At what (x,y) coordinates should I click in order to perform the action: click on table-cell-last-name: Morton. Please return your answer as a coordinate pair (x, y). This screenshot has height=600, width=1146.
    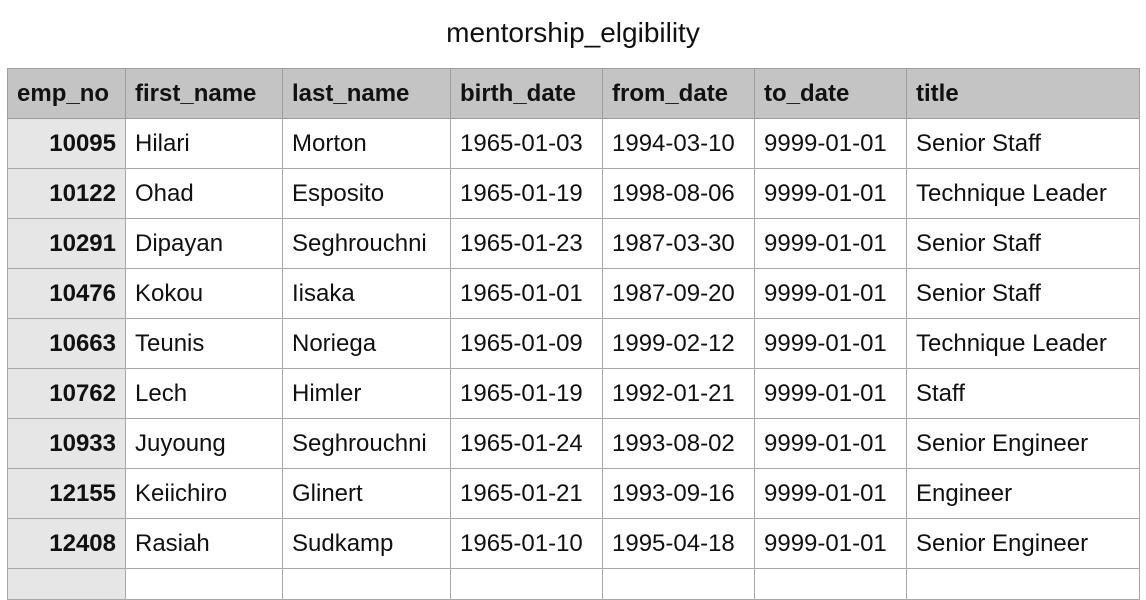
    Looking at the image, I should click on (366, 143).